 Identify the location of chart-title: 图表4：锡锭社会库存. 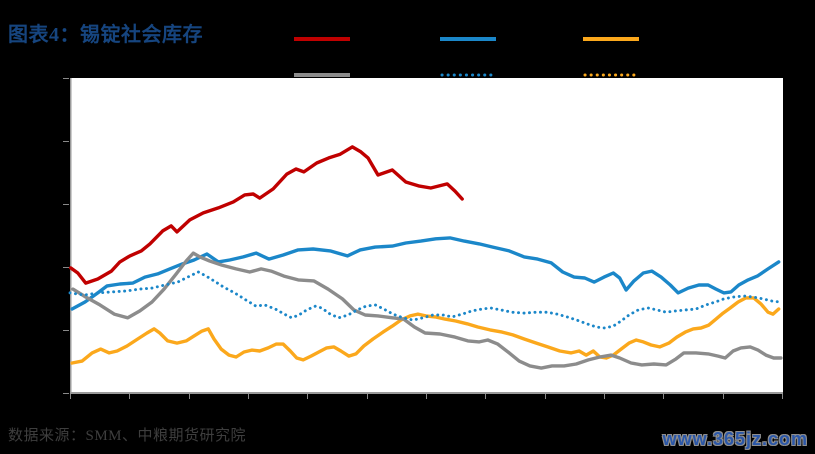
(105, 35).